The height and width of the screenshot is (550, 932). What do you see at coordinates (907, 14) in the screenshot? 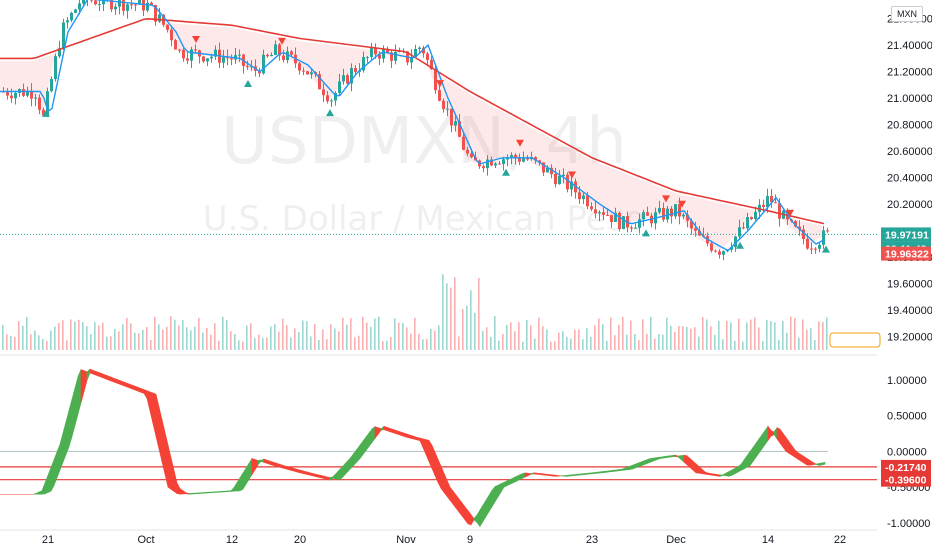
I see `currency-badge: MXN` at bounding box center [907, 14].